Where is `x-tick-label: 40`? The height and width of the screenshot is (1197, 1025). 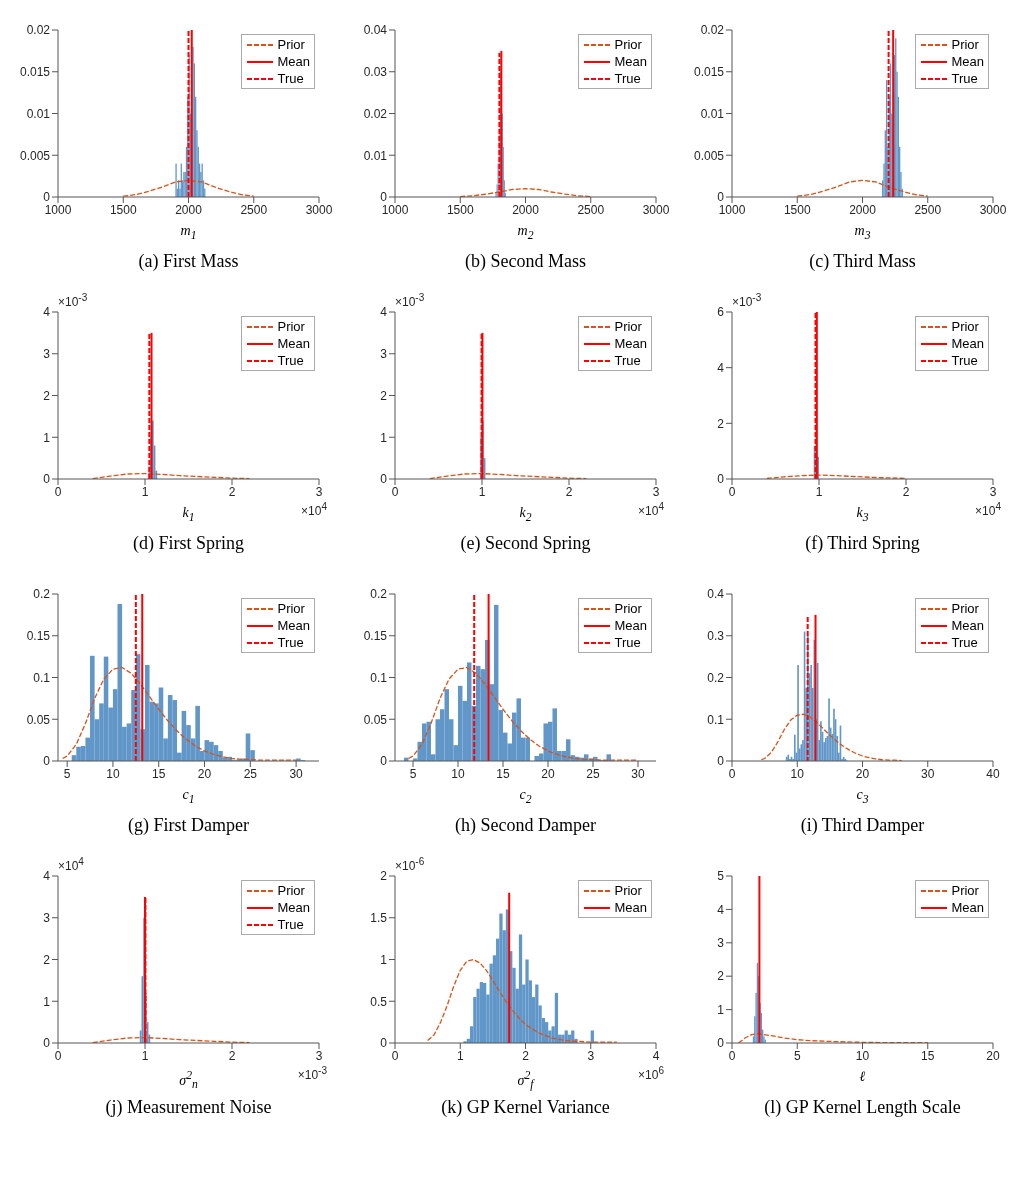 x-tick-label: 40 is located at coordinates (993, 773).